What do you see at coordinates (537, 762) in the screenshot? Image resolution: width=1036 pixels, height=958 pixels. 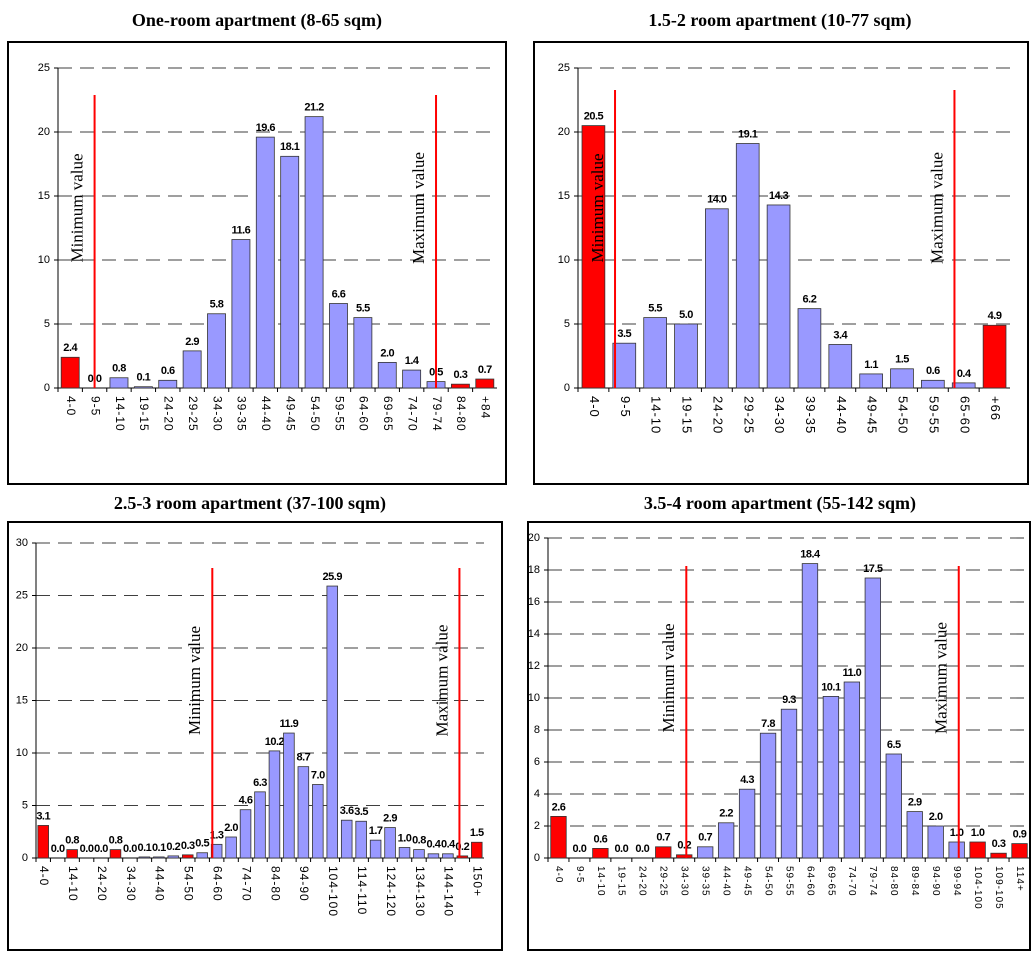 I see `y-tick-label: 6` at bounding box center [537, 762].